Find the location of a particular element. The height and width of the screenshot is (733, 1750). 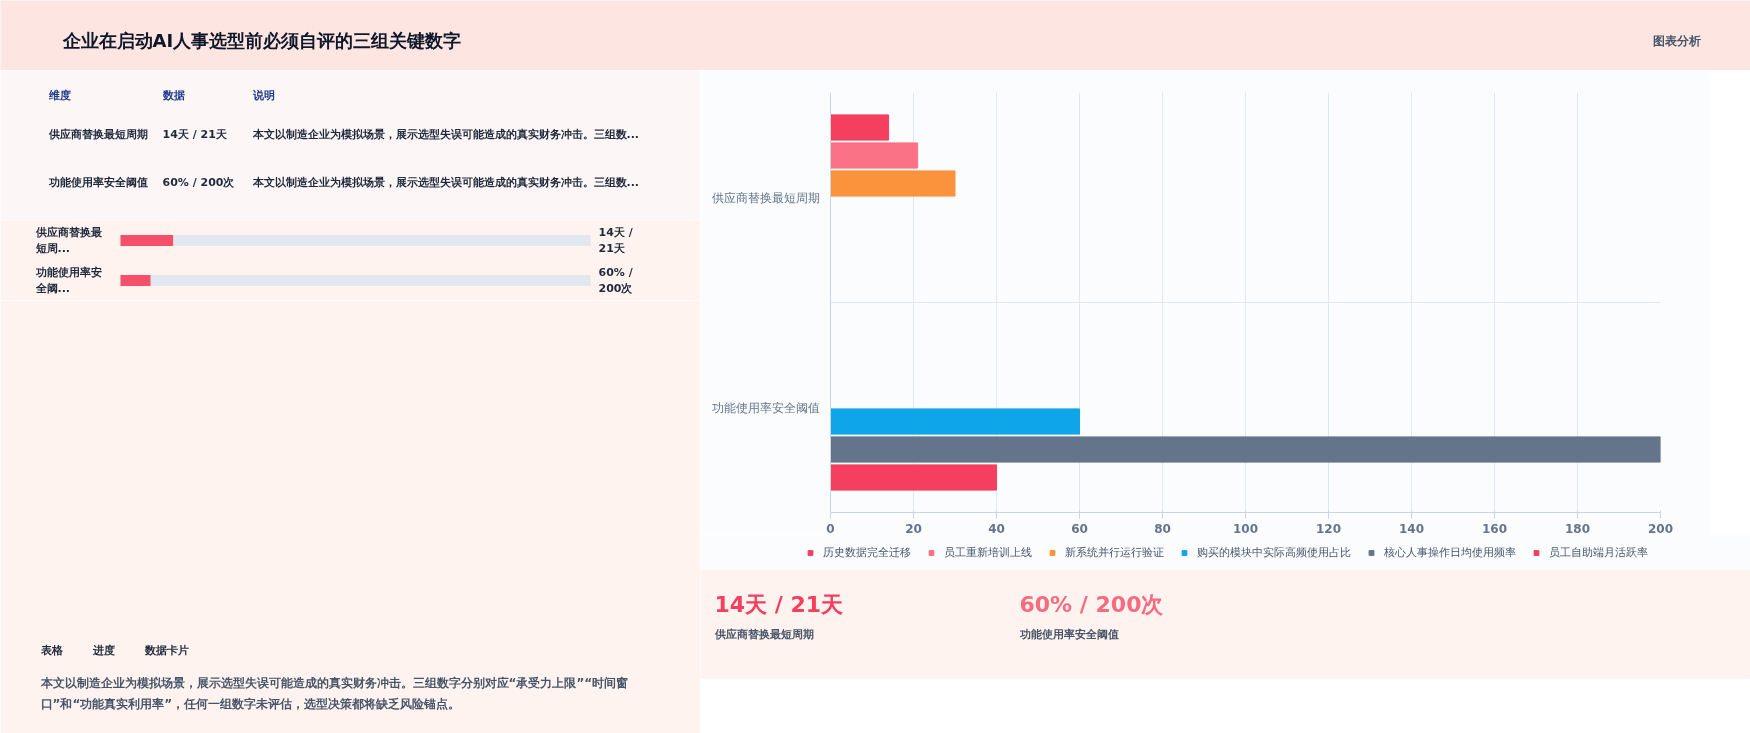

legend-label: 新系统并行运行验证 is located at coordinates (1114, 552).